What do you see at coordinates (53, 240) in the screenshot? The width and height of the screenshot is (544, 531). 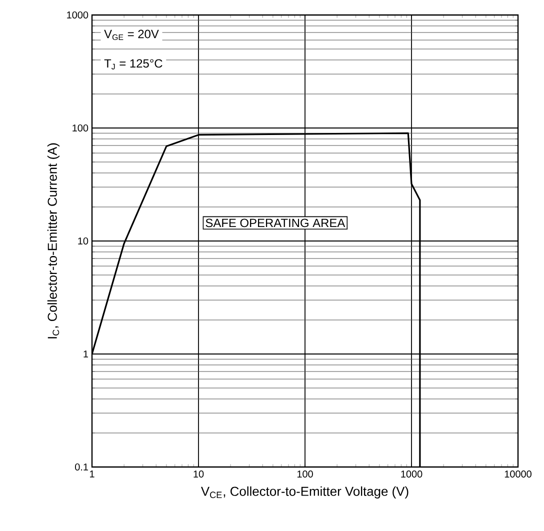 I see `y-axis-title: I$_{C}$, Collector-to-Emitter Current (A)` at bounding box center [53, 240].